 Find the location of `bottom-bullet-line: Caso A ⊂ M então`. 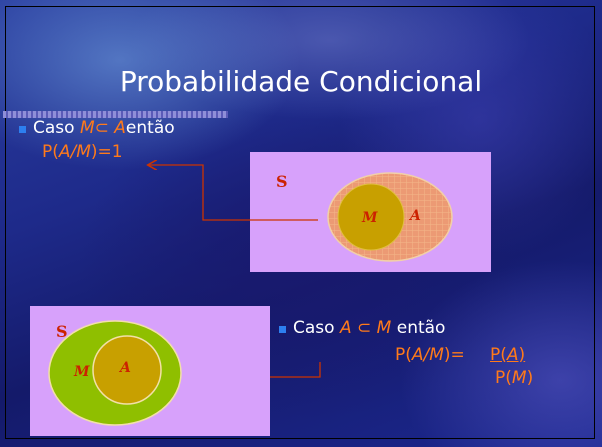

bottom-bullet-line: Caso A ⊂ M então is located at coordinates (369, 328).